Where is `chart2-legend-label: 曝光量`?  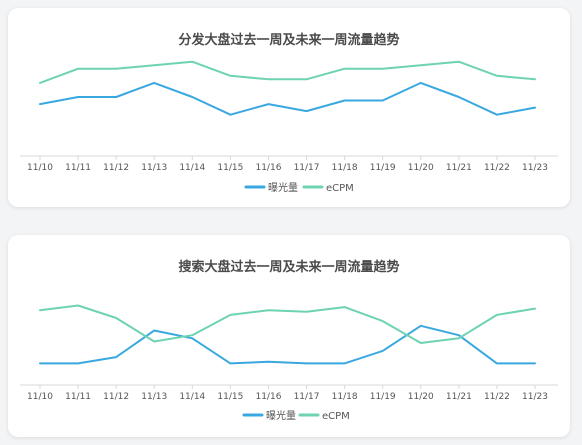 chart2-legend-label: 曝光量 is located at coordinates (281, 415).